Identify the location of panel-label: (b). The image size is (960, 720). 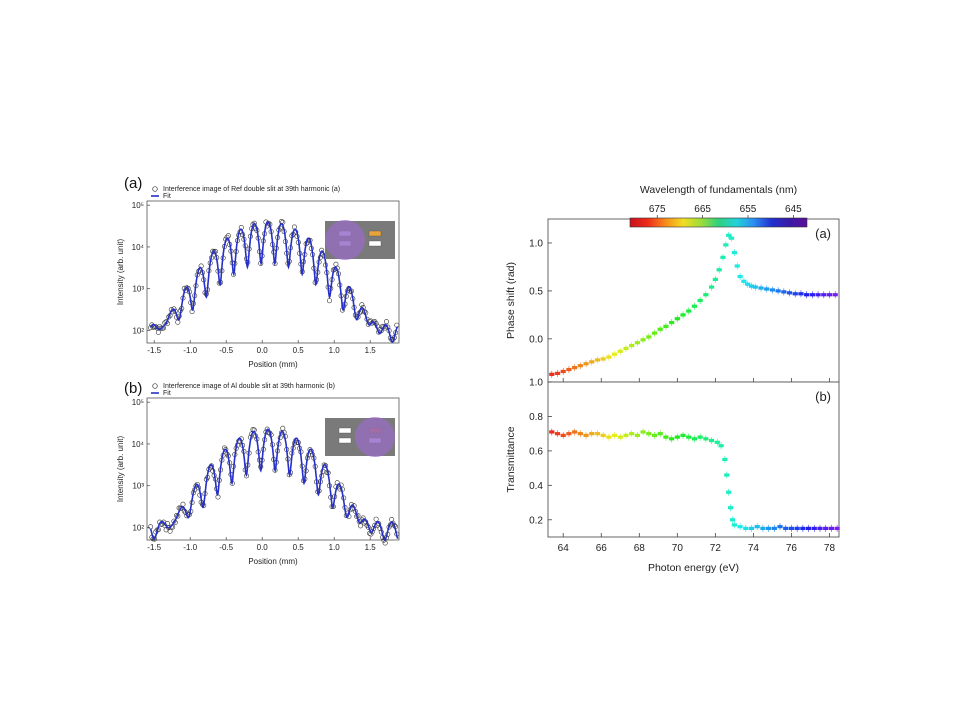
(823, 396).